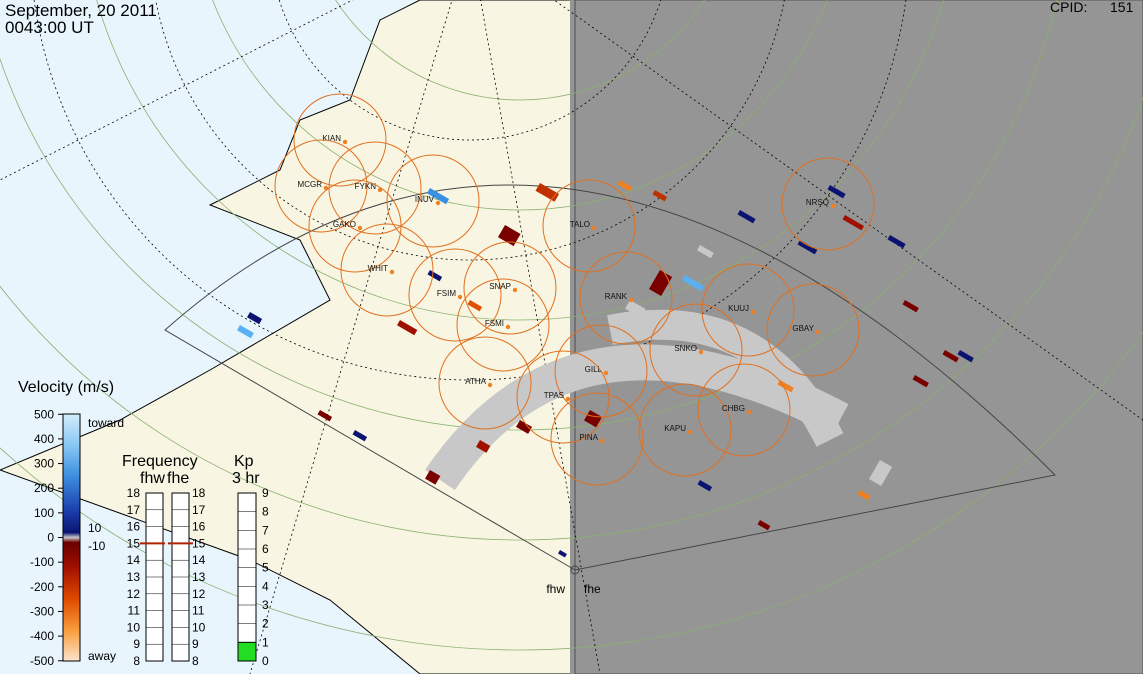 The height and width of the screenshot is (674, 1143). I want to click on frequency-radar: fhe, so click(178, 478).